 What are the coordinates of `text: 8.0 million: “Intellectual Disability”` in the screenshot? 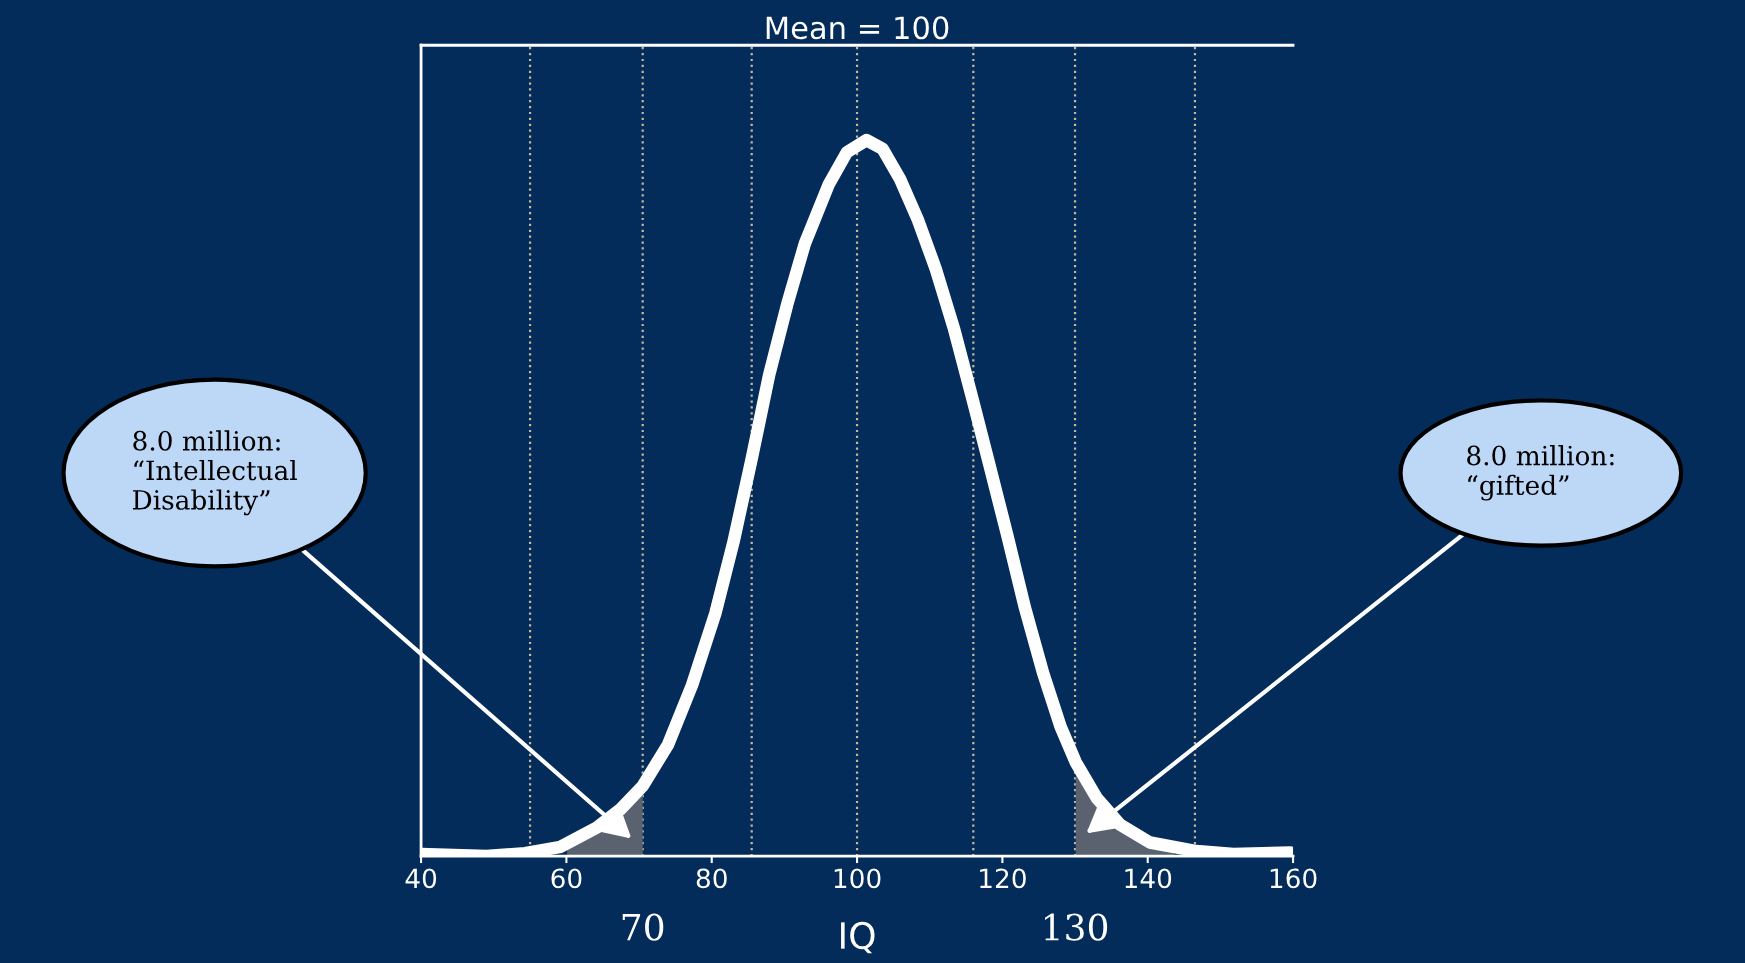 It's located at (215, 473).